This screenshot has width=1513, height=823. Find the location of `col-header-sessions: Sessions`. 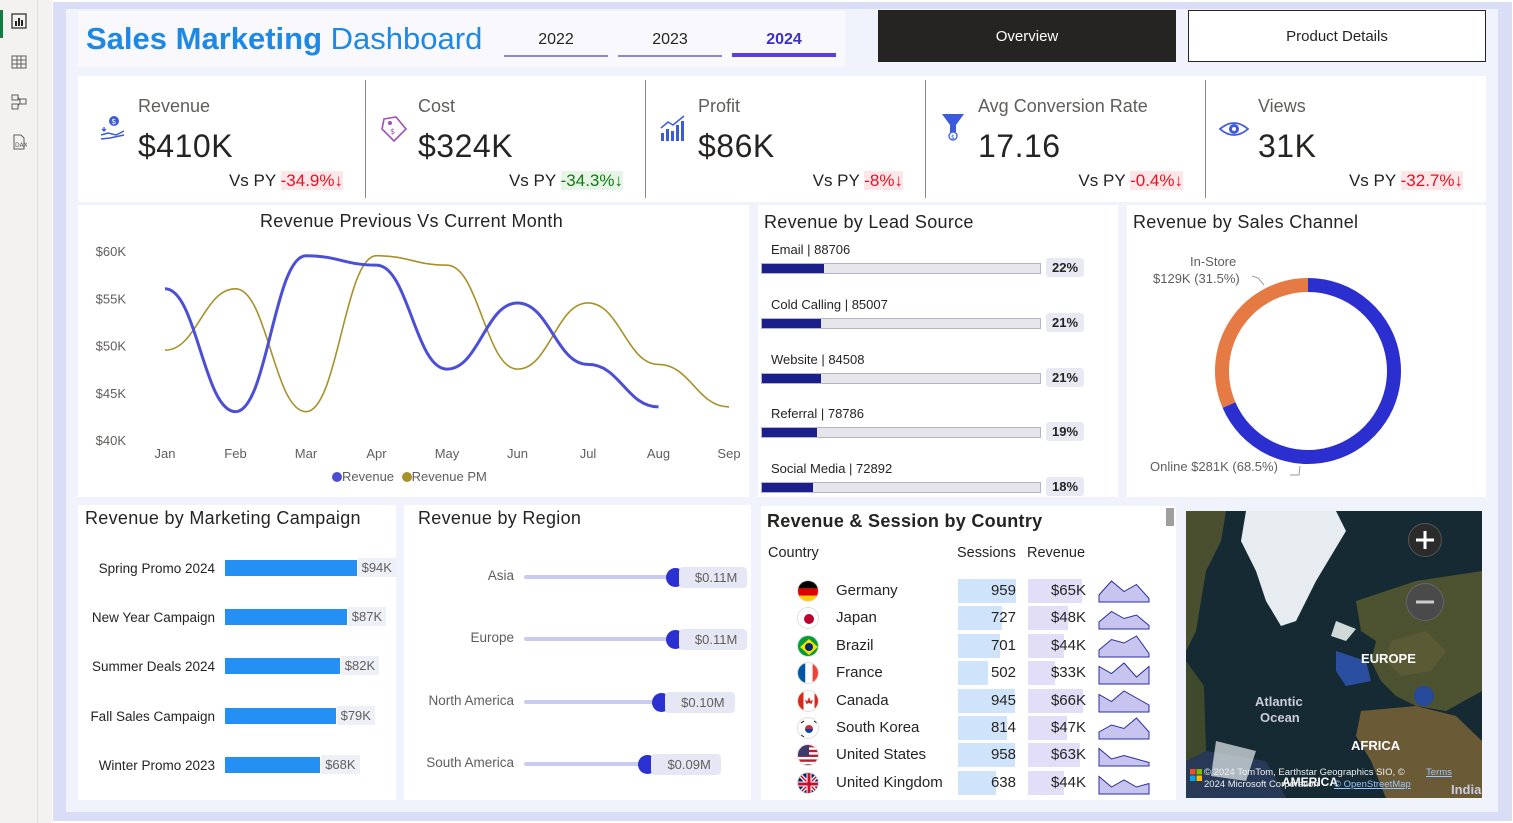

col-header-sessions: Sessions is located at coordinates (986, 553).